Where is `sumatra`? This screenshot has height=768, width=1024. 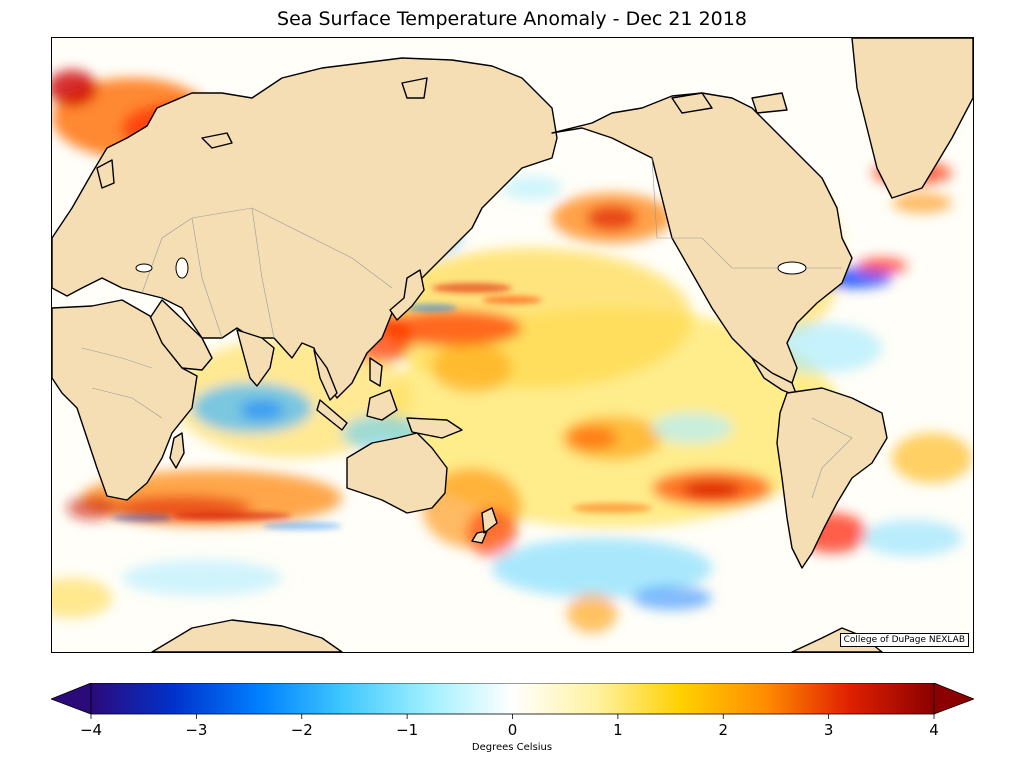
sumatra is located at coordinates (332, 415).